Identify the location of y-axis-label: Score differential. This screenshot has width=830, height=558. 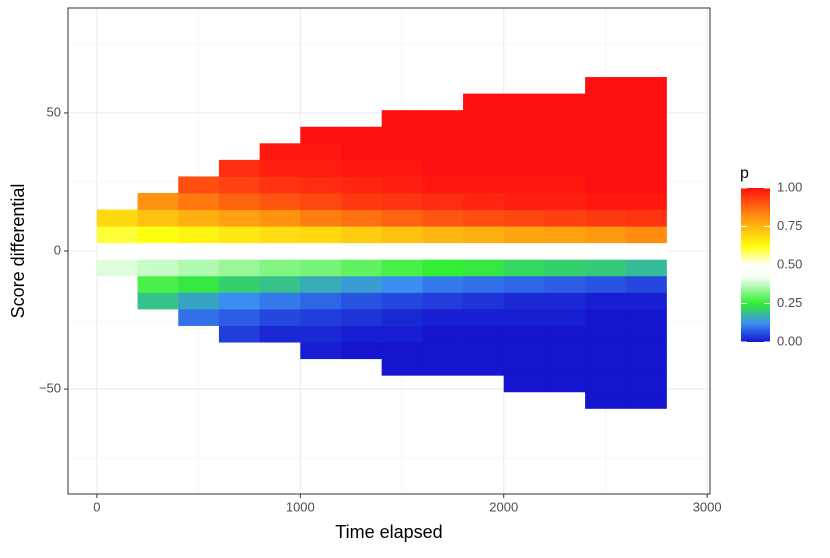
(18, 251).